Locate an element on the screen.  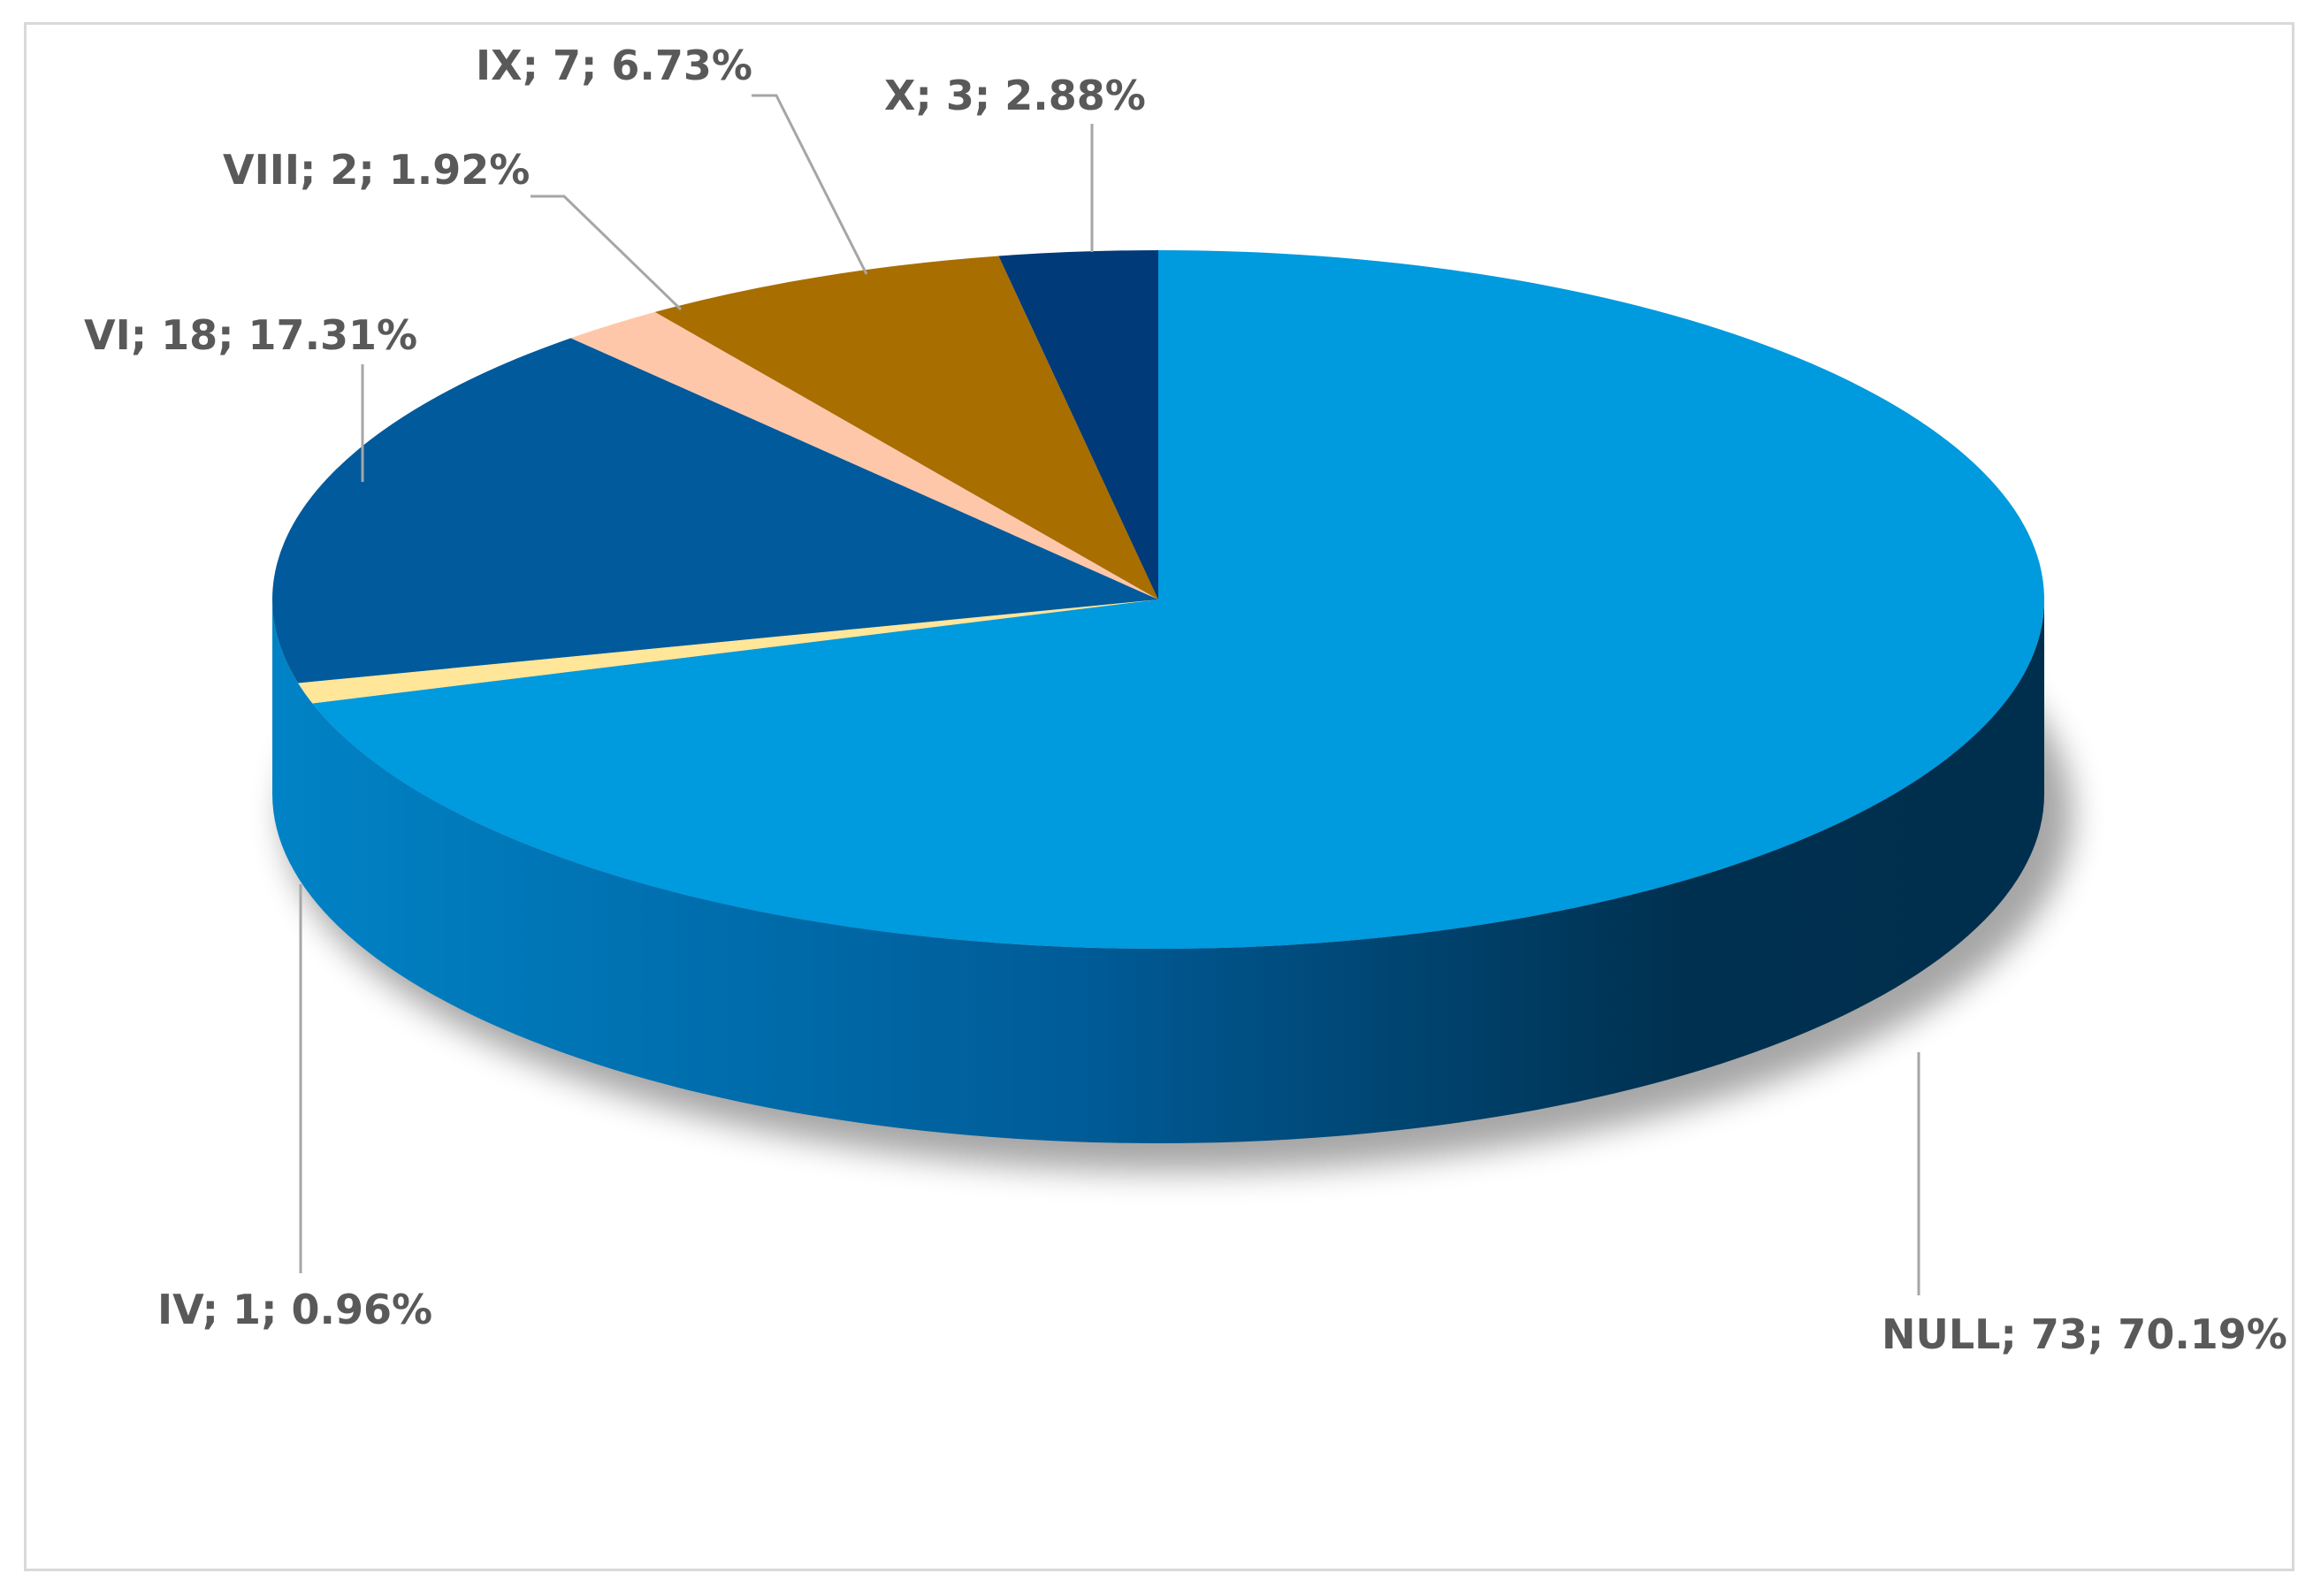
leader-line-ix is located at coordinates (810, 184).